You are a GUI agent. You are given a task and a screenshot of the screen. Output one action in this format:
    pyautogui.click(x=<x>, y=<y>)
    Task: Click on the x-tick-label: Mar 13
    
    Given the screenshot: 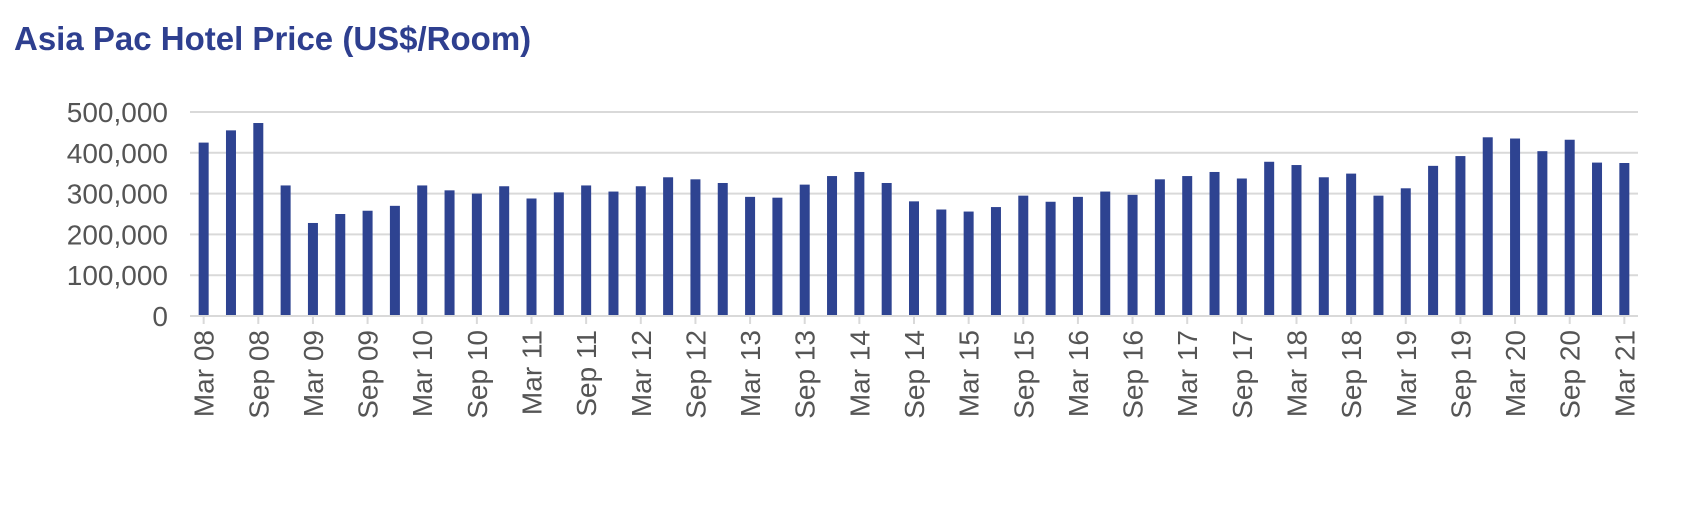 What is the action you would take?
    pyautogui.click(x=750, y=373)
    